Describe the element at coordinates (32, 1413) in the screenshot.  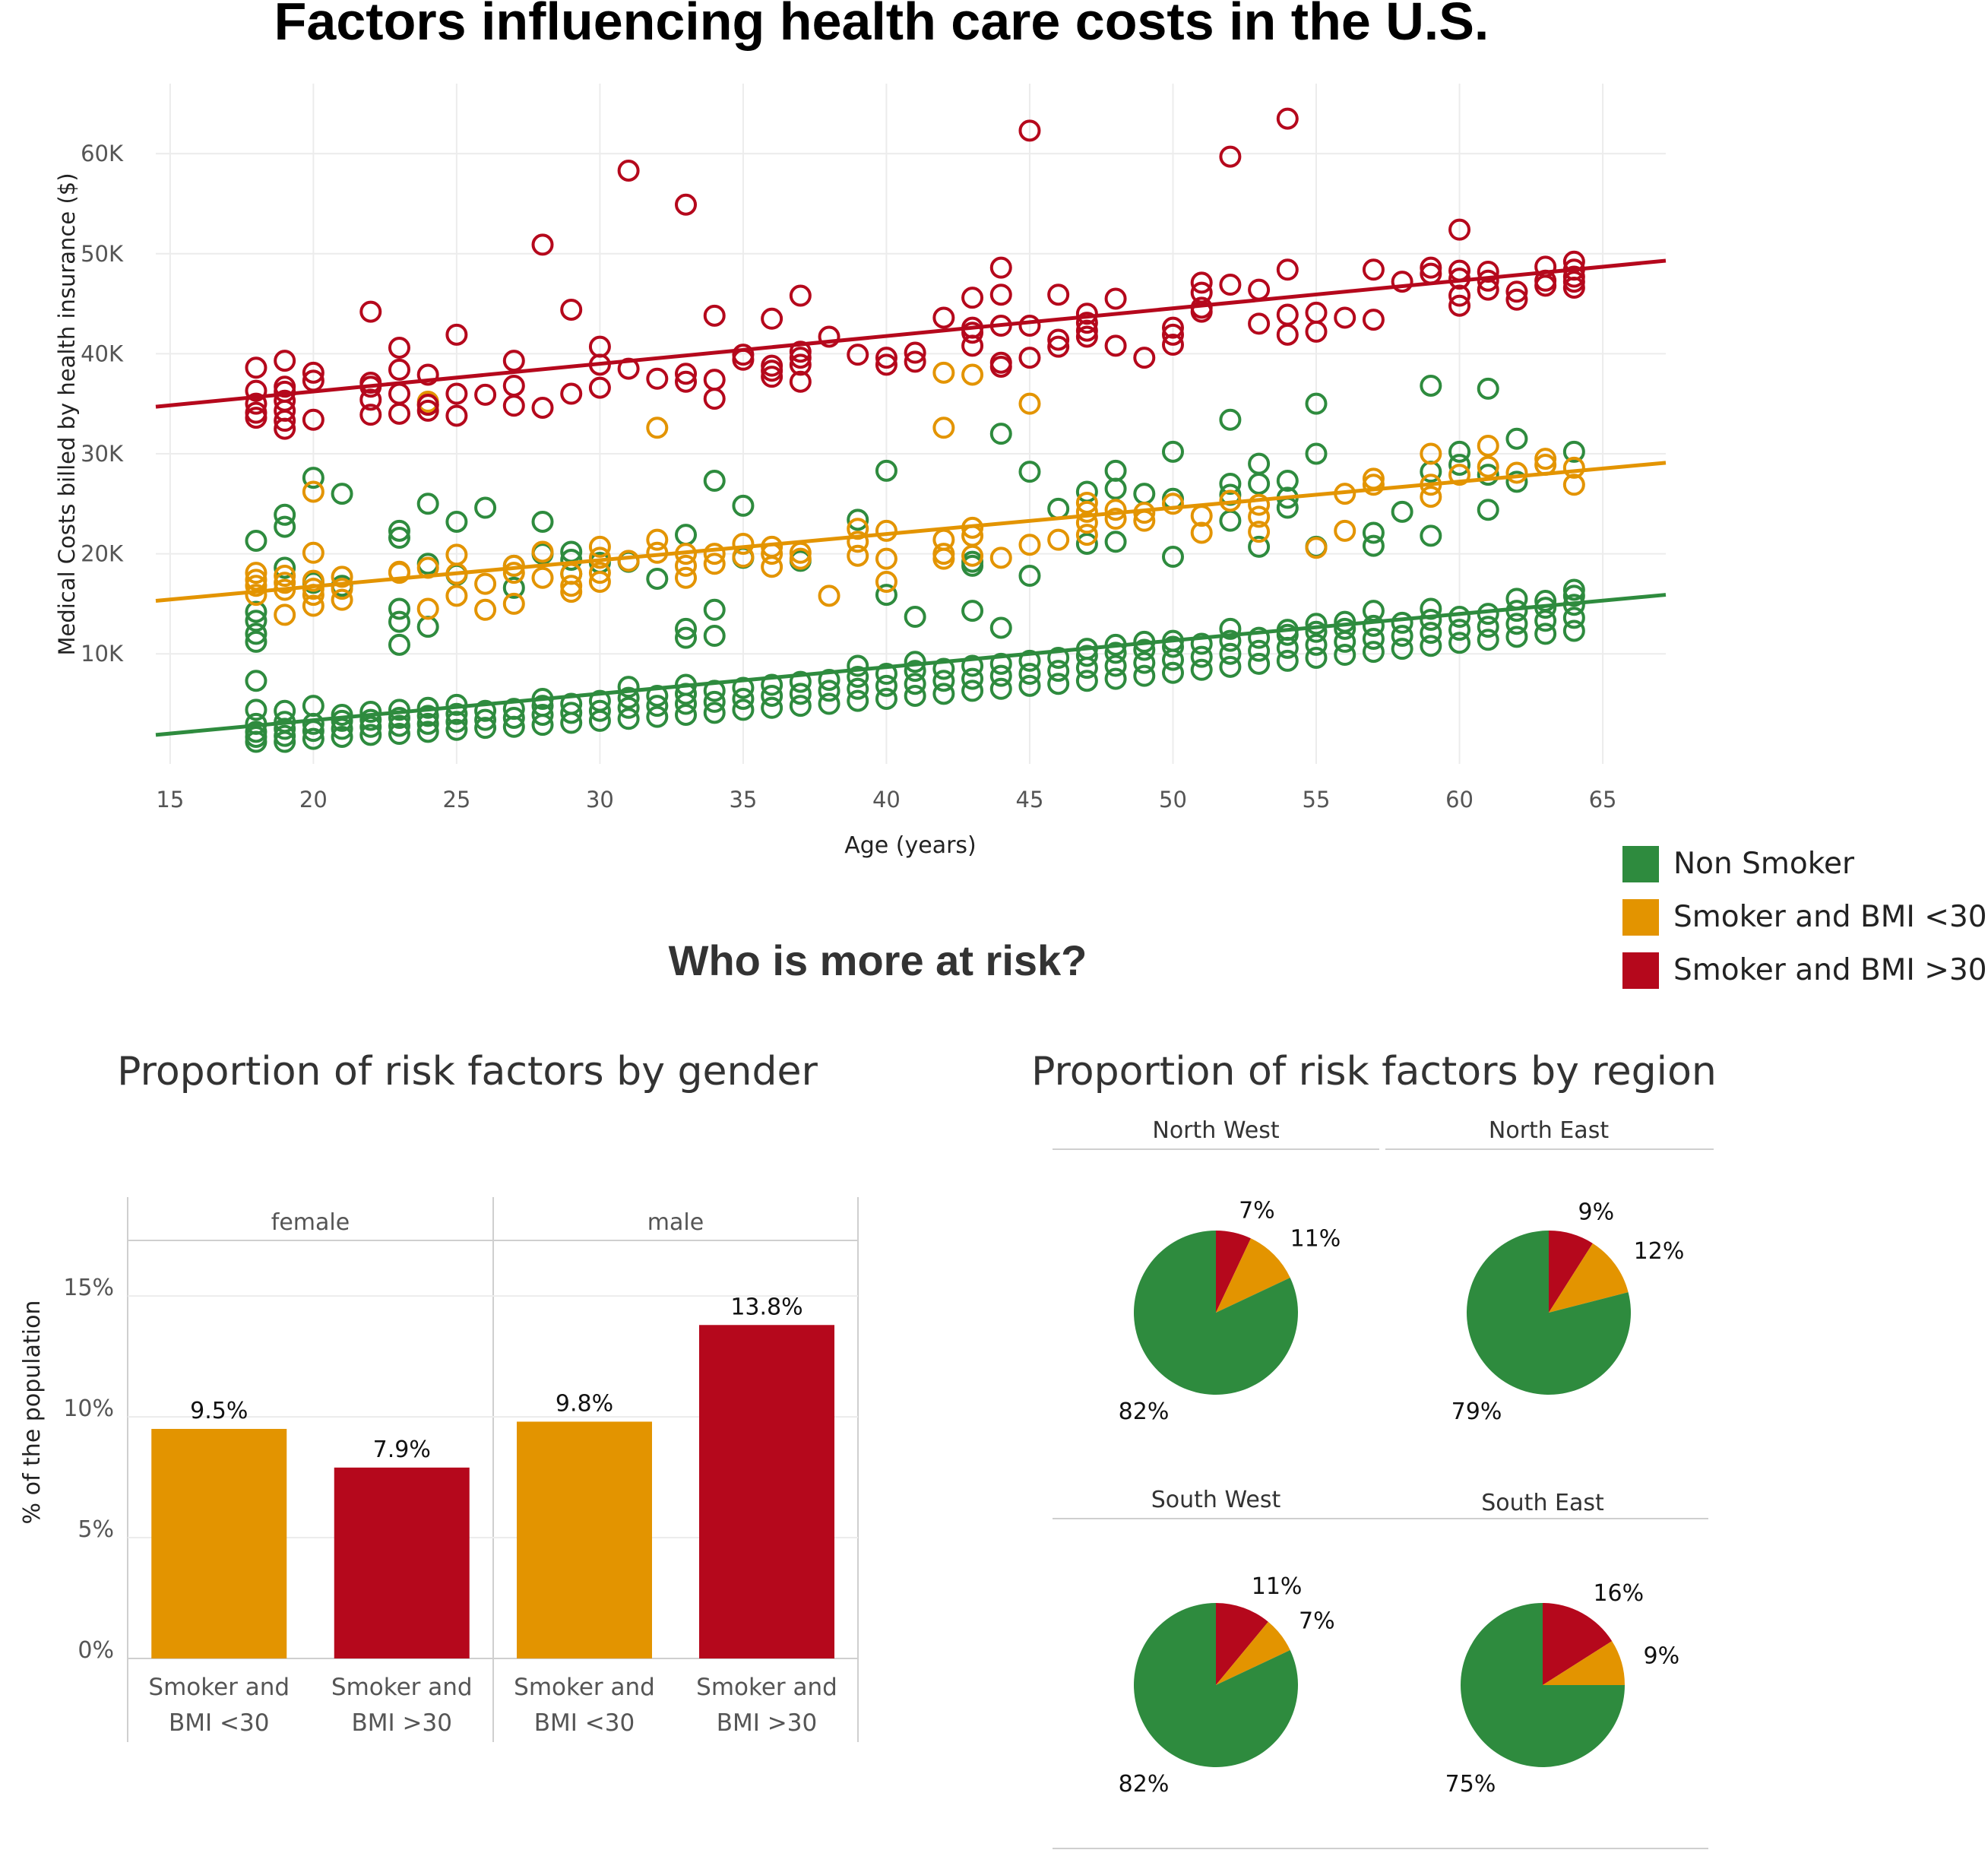
I see `gender-chart-y-axis-label: % of the population` at that location.